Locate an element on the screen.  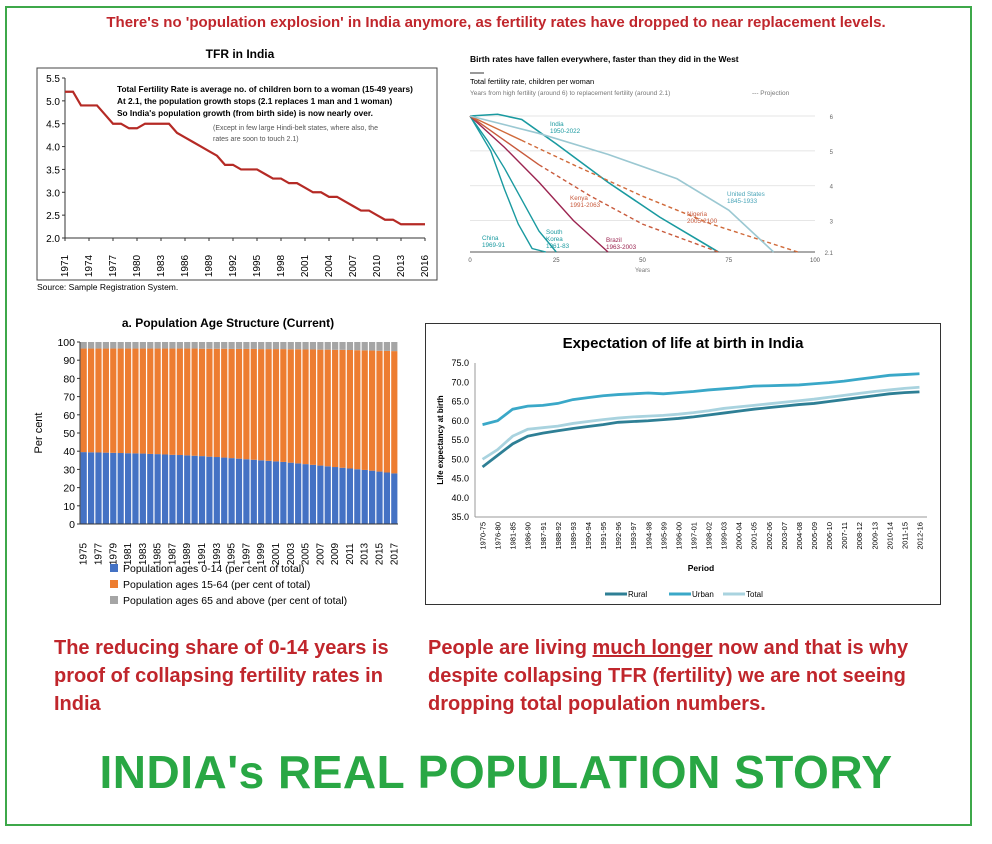
x-tick-label: 1986 is located at coordinates (185, 265).